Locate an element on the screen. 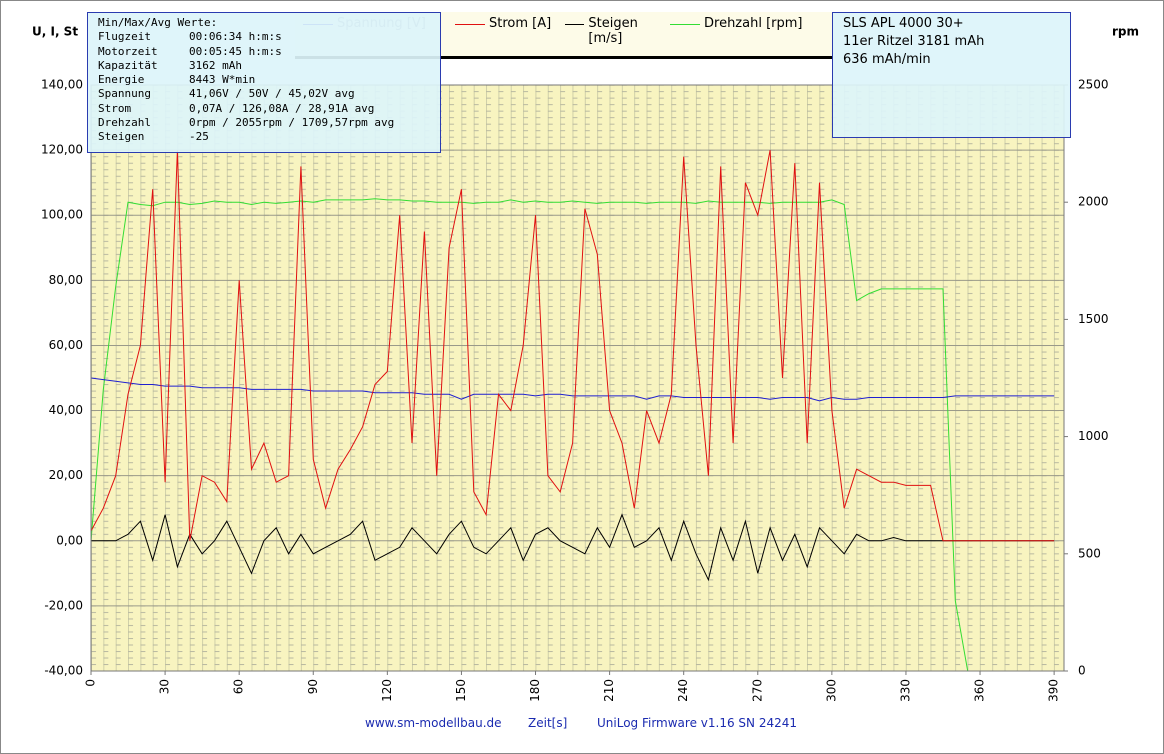 This screenshot has width=1164, height=754. model-line: SLS APL 4000 30+ is located at coordinates (903, 23).